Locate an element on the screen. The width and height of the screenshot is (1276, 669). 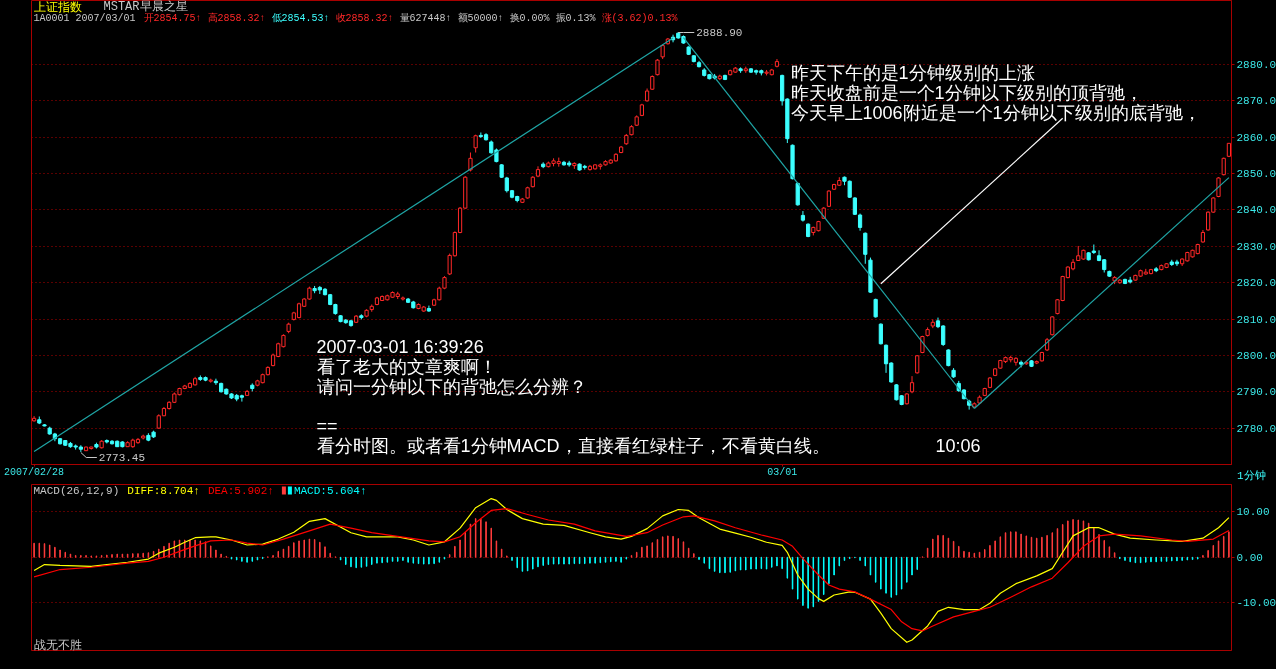
text: DEA:5.902↑ is located at coordinates (240, 490).